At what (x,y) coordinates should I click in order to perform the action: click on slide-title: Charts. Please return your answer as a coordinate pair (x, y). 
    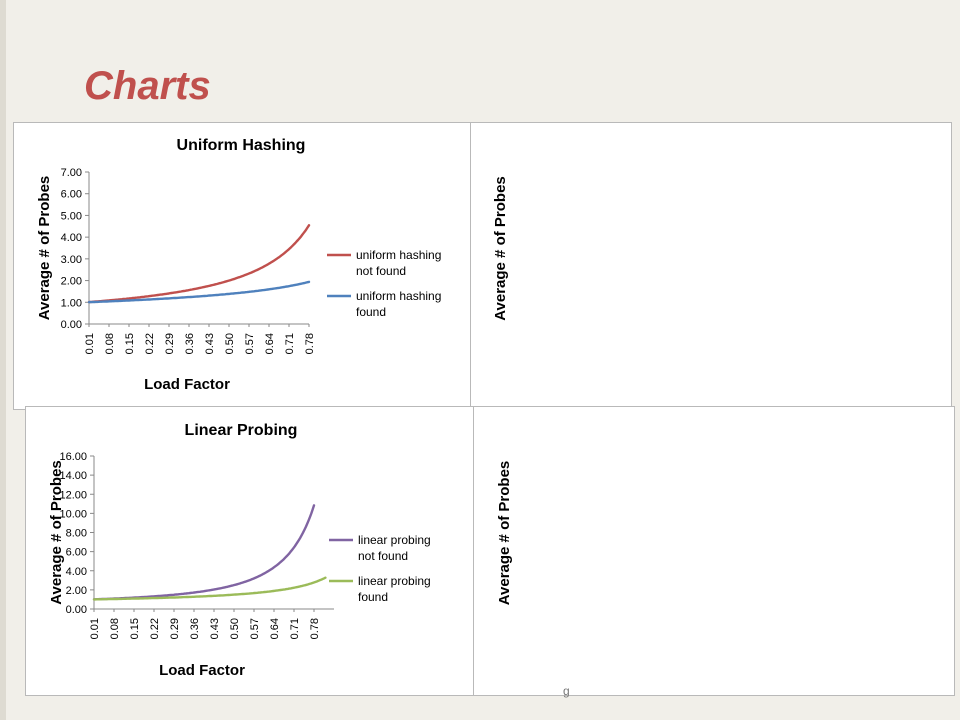
    Looking at the image, I should click on (147, 86).